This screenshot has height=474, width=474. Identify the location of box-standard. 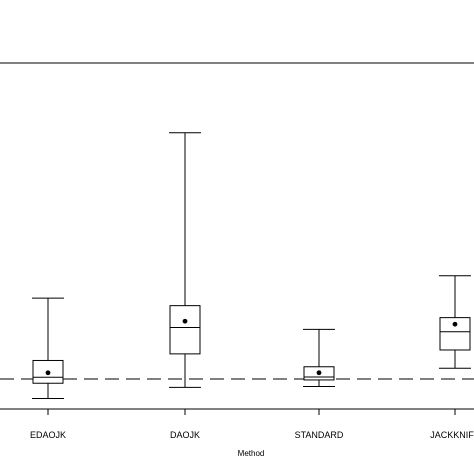
(319, 358).